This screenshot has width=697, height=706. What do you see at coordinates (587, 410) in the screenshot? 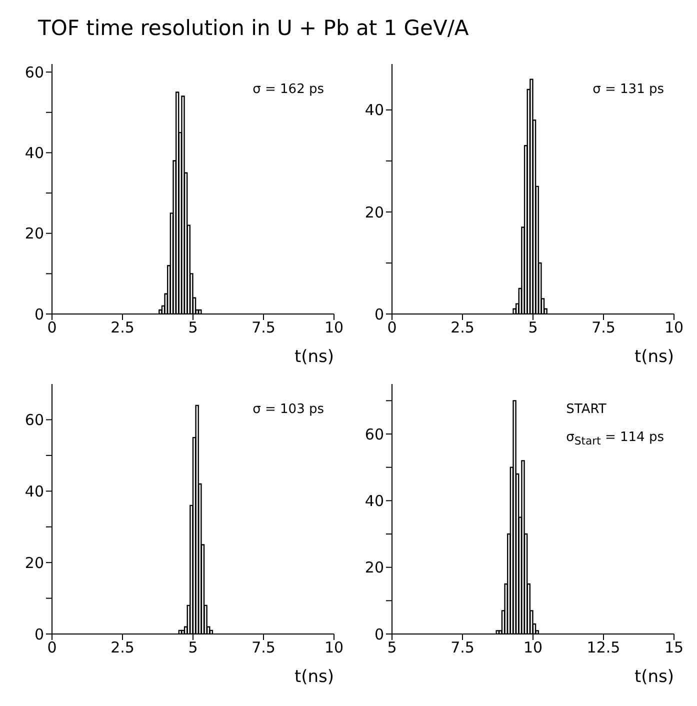
I see `annotation: START` at bounding box center [587, 410].